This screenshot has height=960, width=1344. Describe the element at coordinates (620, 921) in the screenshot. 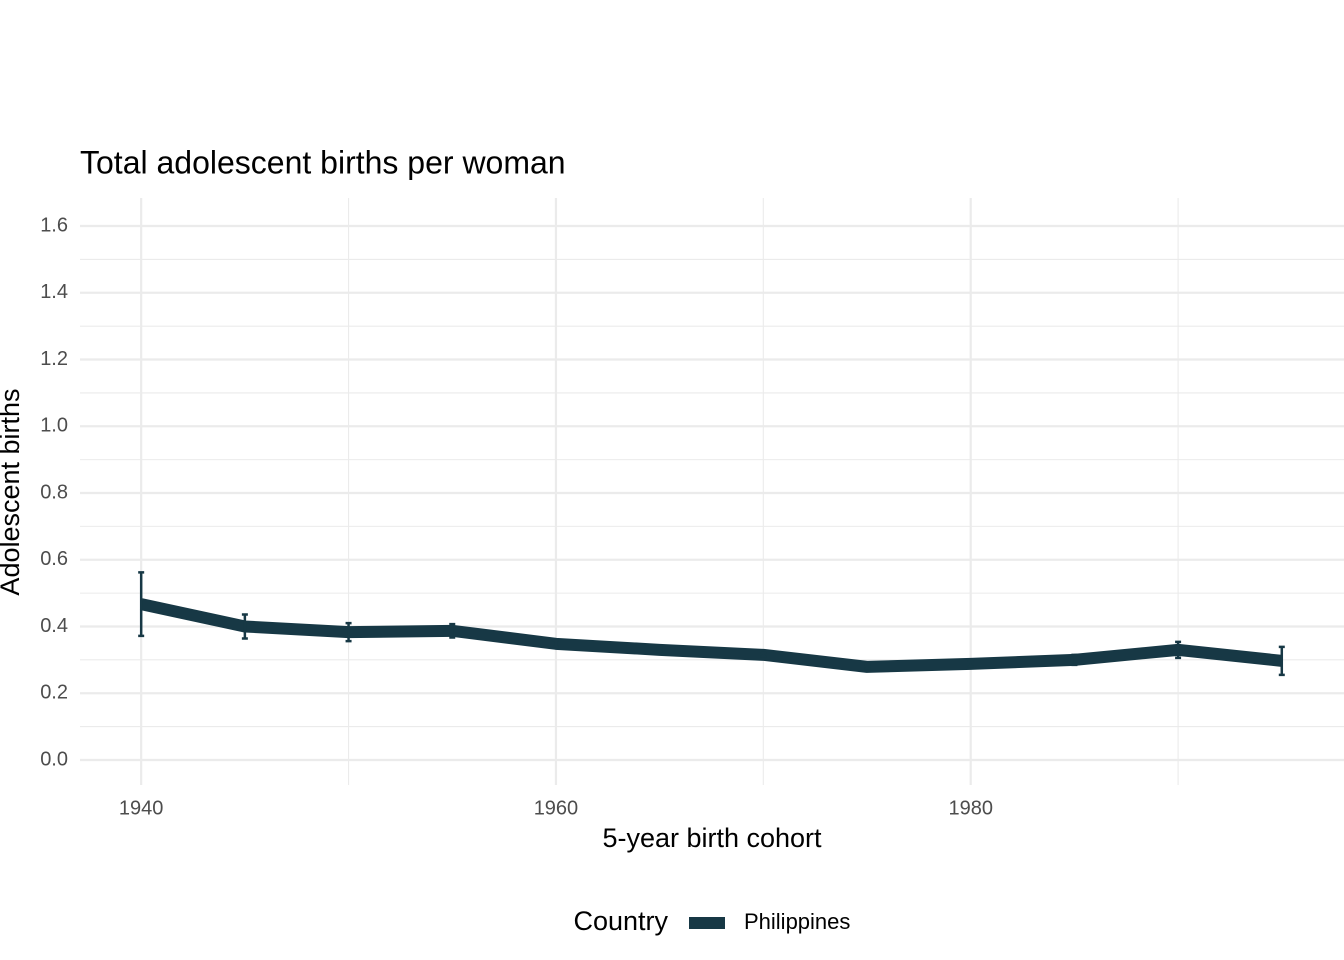

I see `legend-title: Country` at that location.